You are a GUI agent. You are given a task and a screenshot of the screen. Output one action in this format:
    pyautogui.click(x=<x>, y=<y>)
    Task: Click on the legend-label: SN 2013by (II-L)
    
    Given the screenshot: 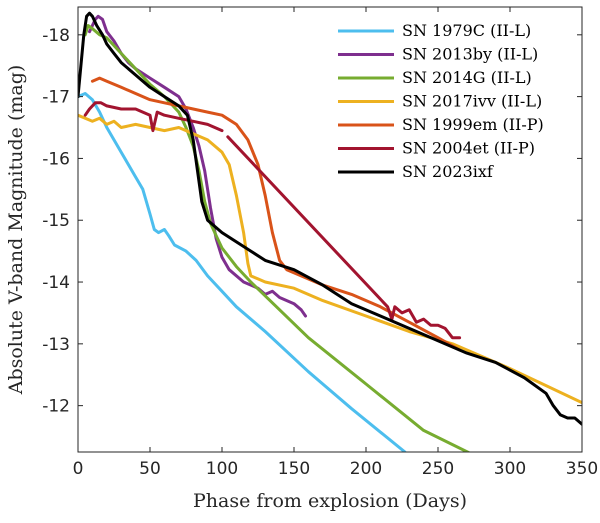 What is the action you would take?
    pyautogui.click(x=470, y=54)
    